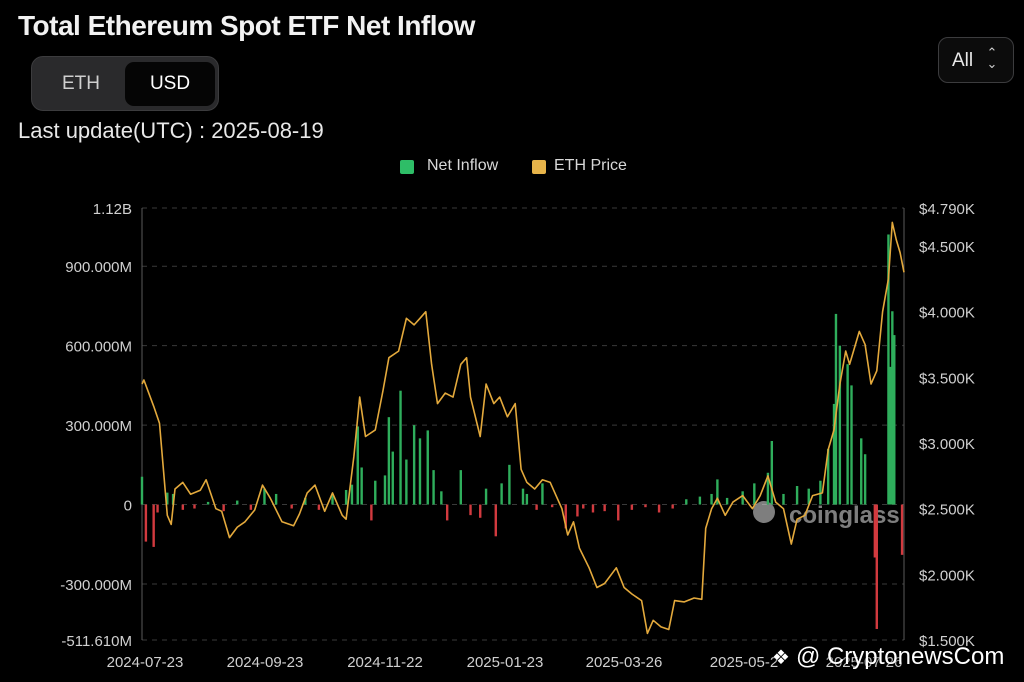 This screenshot has height=682, width=1024. Describe the element at coordinates (539, 167) in the screenshot. I see `legend-swatch-eth-price` at that location.